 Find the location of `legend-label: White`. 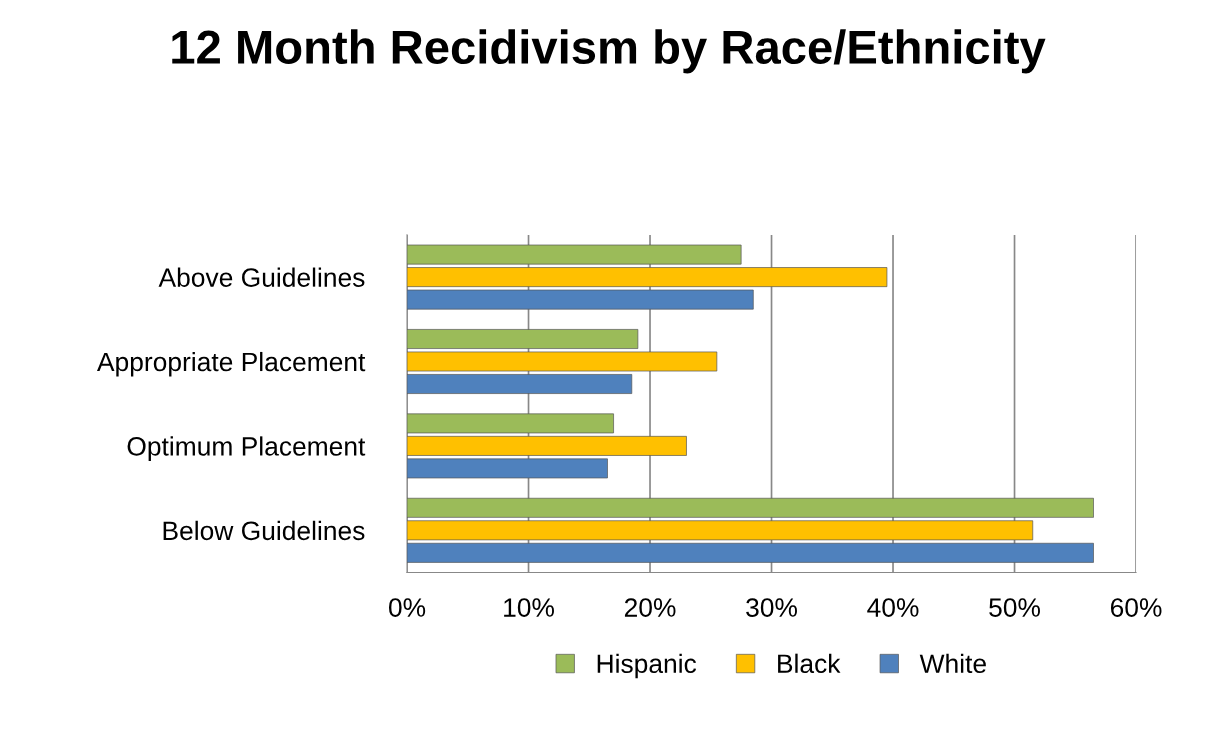

legend-label: White is located at coordinates (952, 663).